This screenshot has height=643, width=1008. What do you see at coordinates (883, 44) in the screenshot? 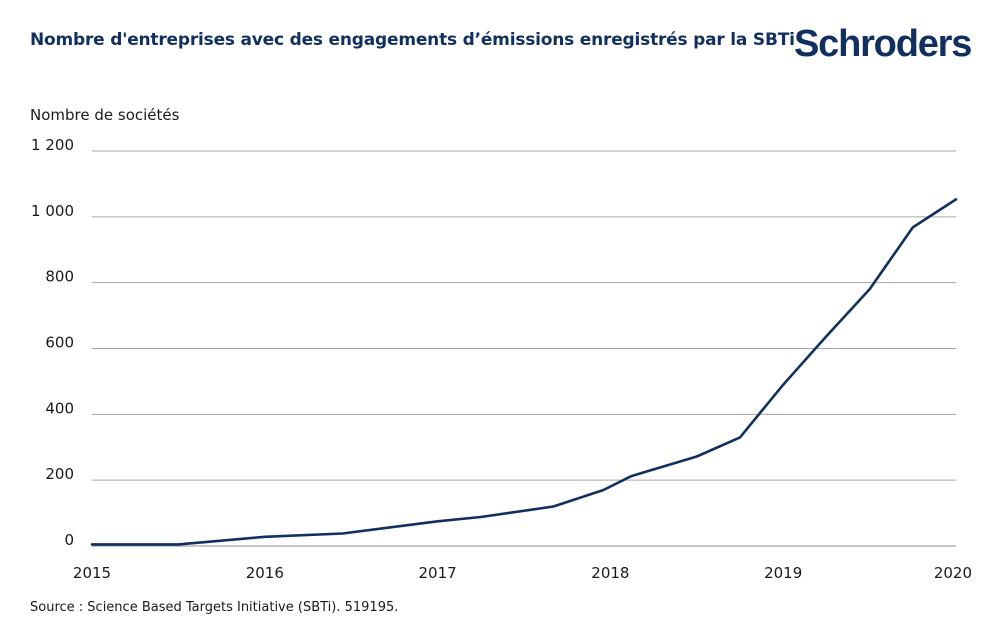
I see `schroders-logo: Schroders` at bounding box center [883, 44].